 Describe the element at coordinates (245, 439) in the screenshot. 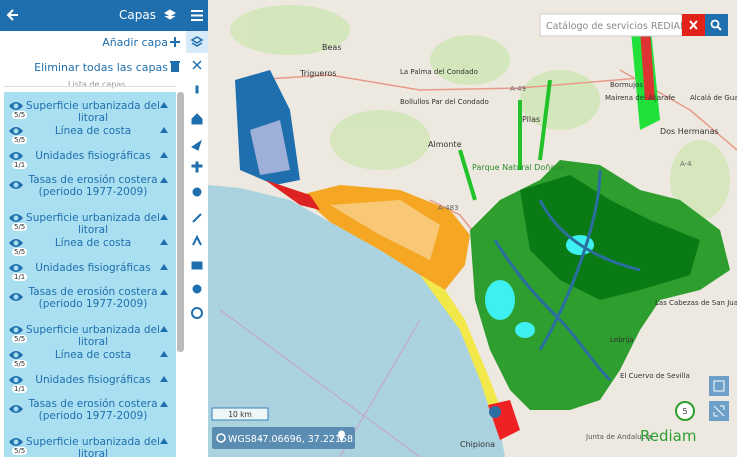

I see `crs-label: WGS84` at that location.